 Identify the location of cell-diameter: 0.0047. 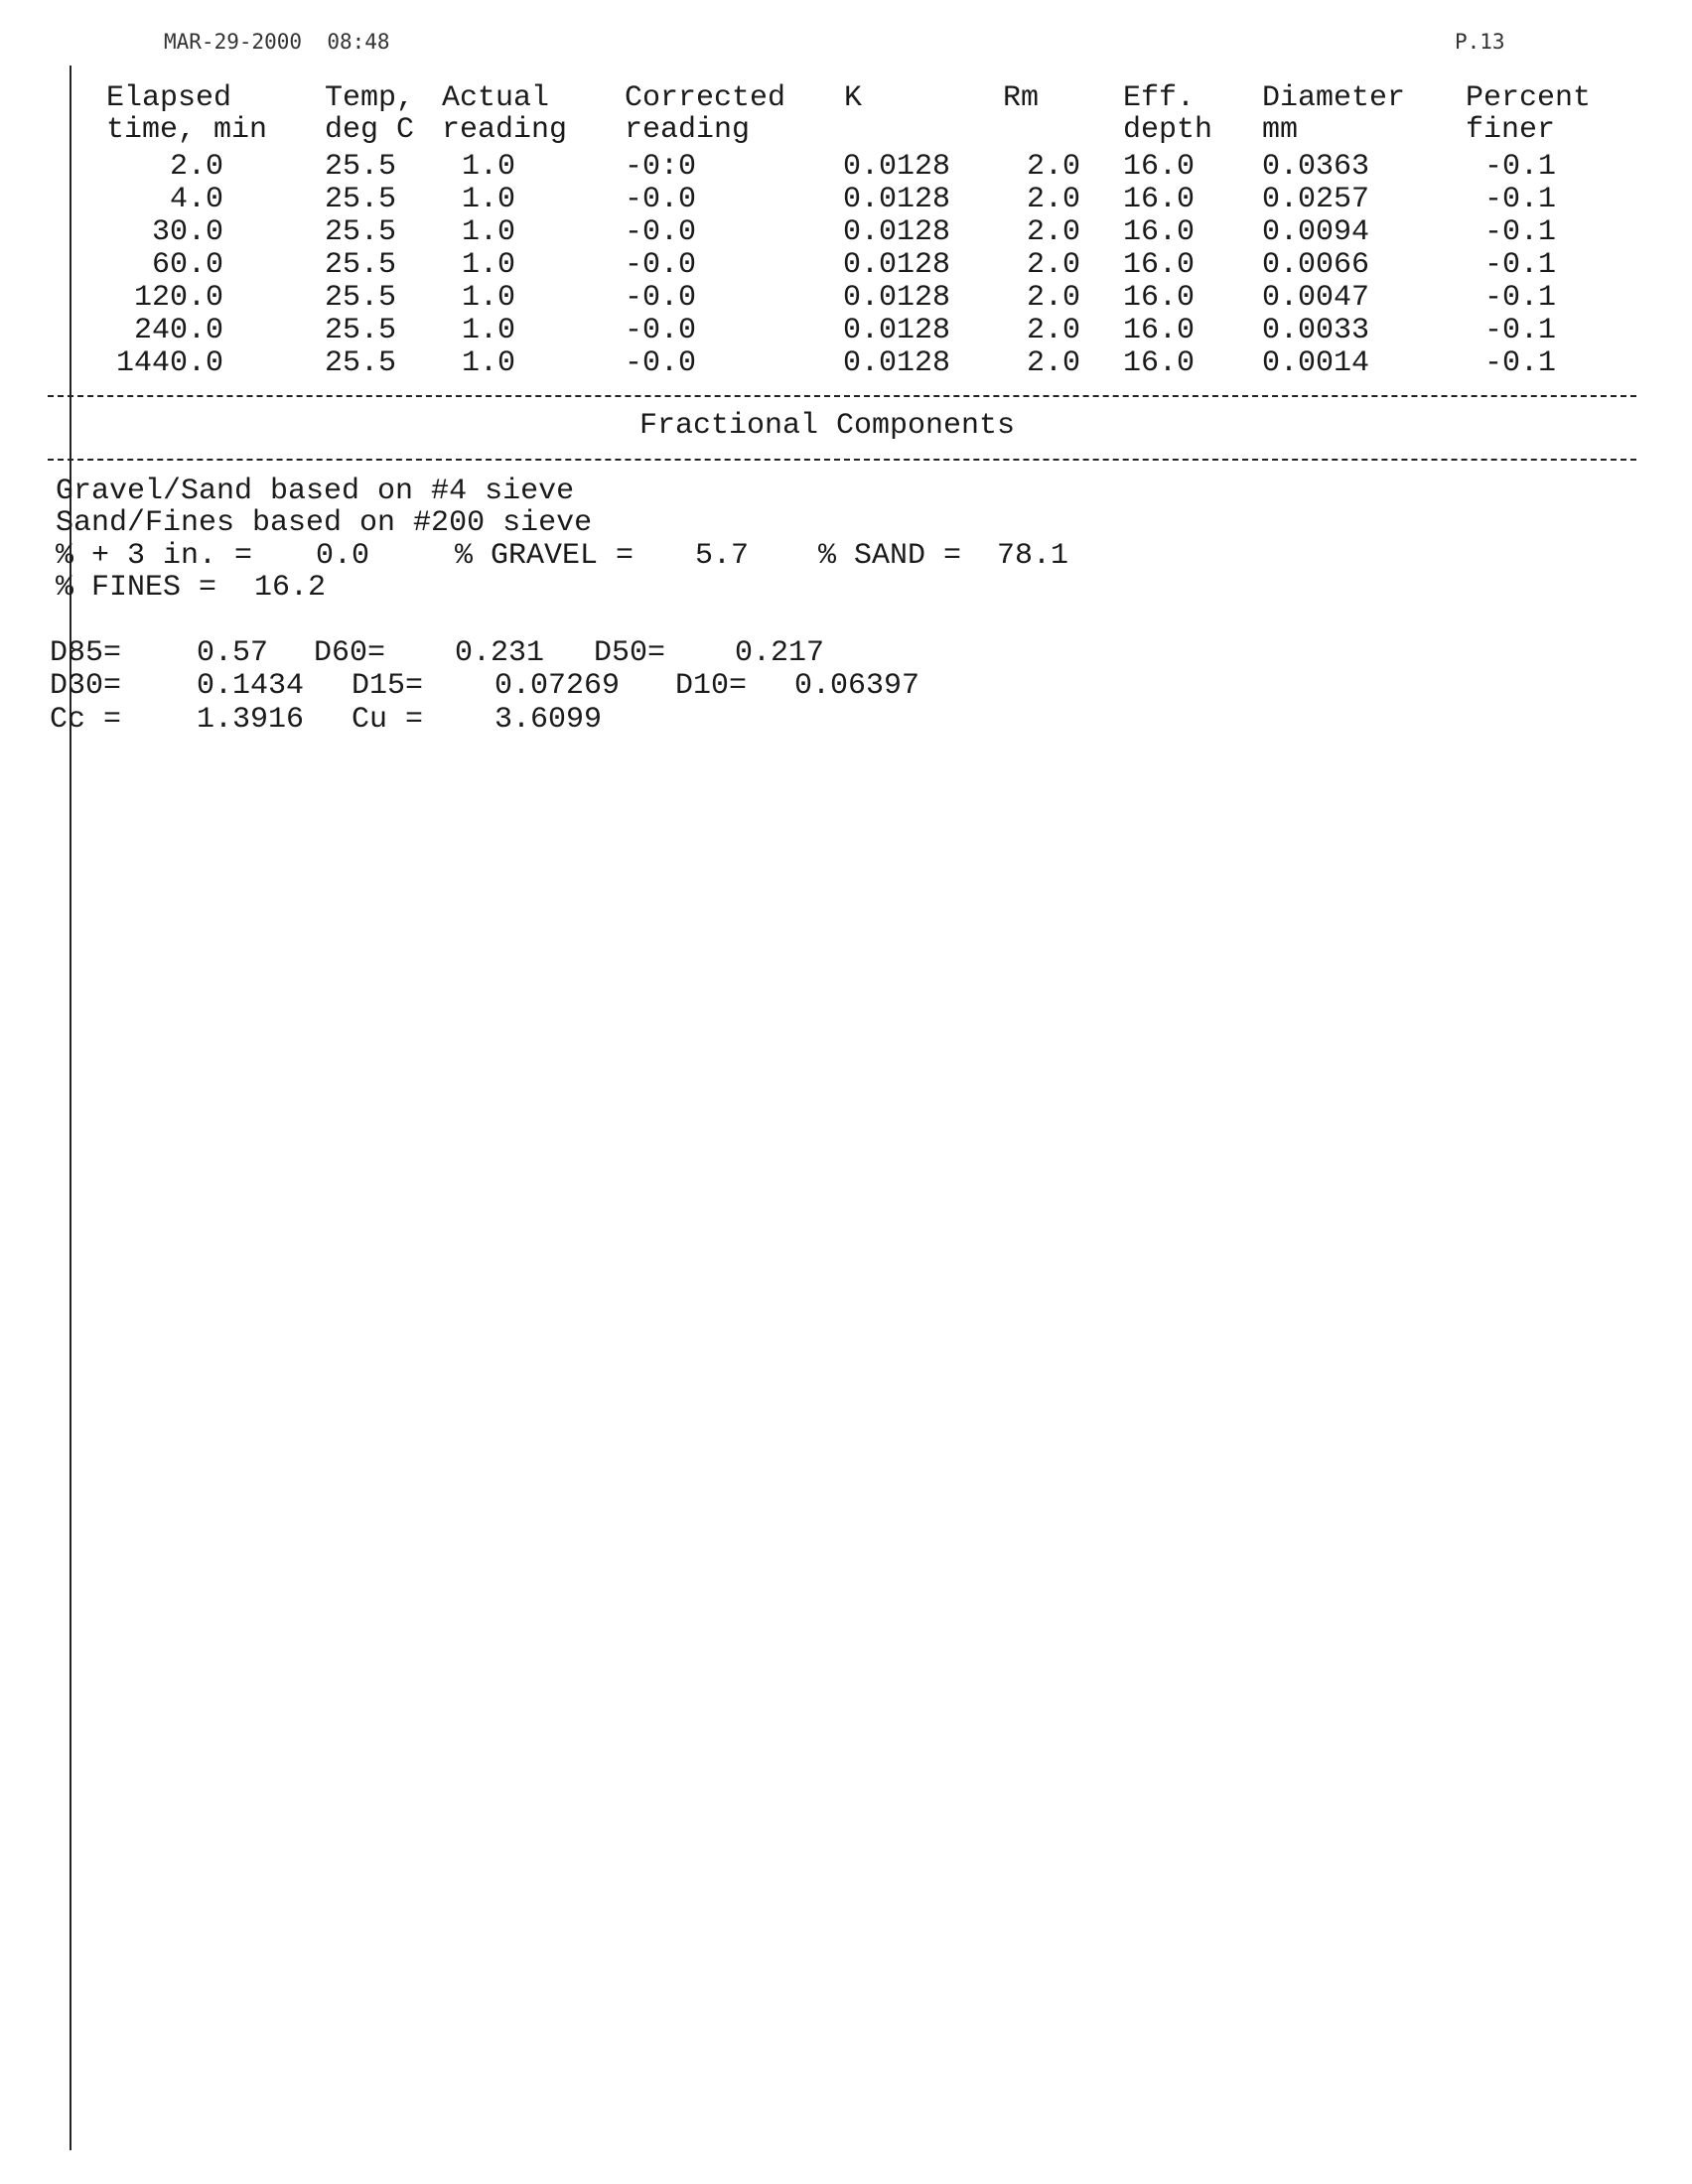
(1316, 298).